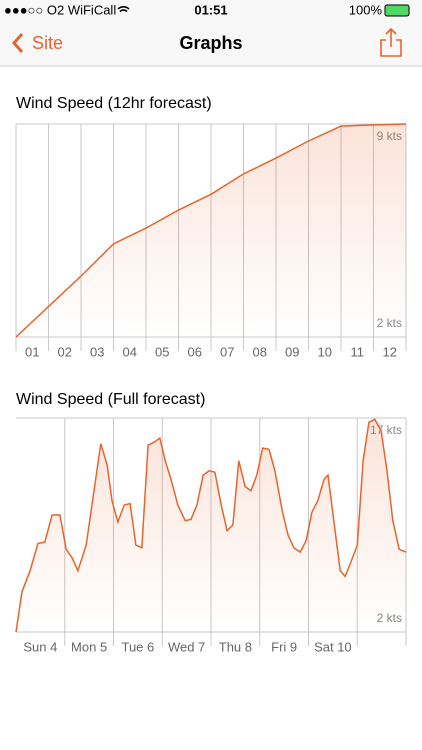 The width and height of the screenshot is (422, 750). I want to click on x-tick-label: Thu 8, so click(235, 646).